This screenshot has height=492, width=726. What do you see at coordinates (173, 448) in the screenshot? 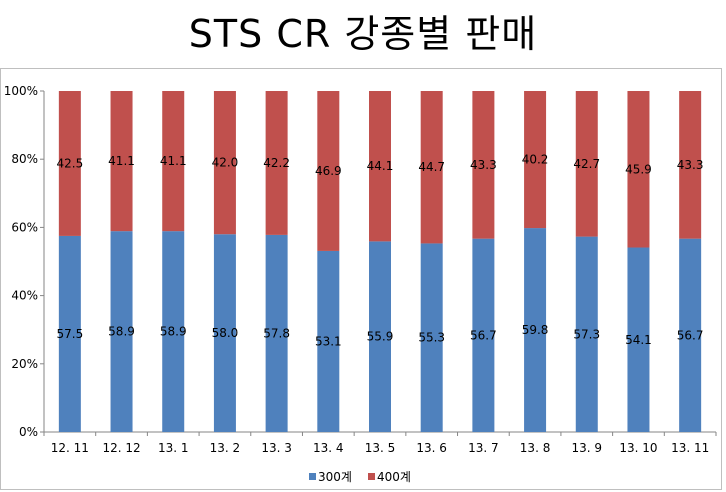
I see `x-tick-label: 13. 1` at bounding box center [173, 448].